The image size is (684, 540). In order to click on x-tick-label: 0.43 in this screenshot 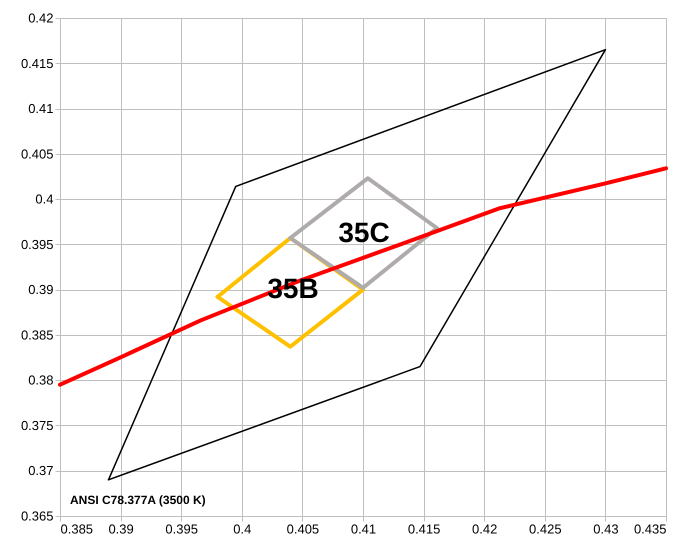, I will do `click(606, 529)`.